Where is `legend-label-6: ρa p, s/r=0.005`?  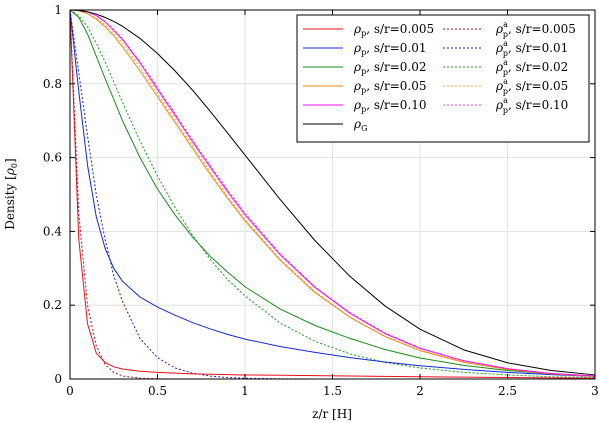
legend-label-6: ρa p, s/r=0.005 is located at coordinates (535, 29).